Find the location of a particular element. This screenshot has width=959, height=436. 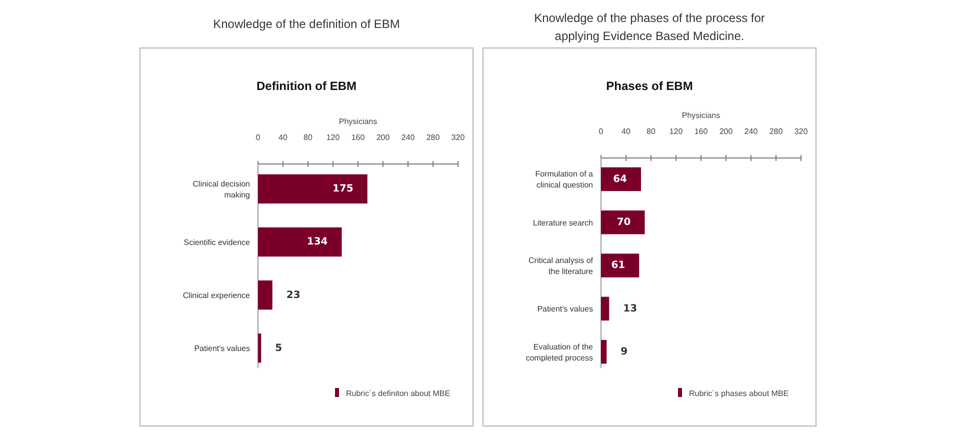

data-label: 5 is located at coordinates (278, 348).